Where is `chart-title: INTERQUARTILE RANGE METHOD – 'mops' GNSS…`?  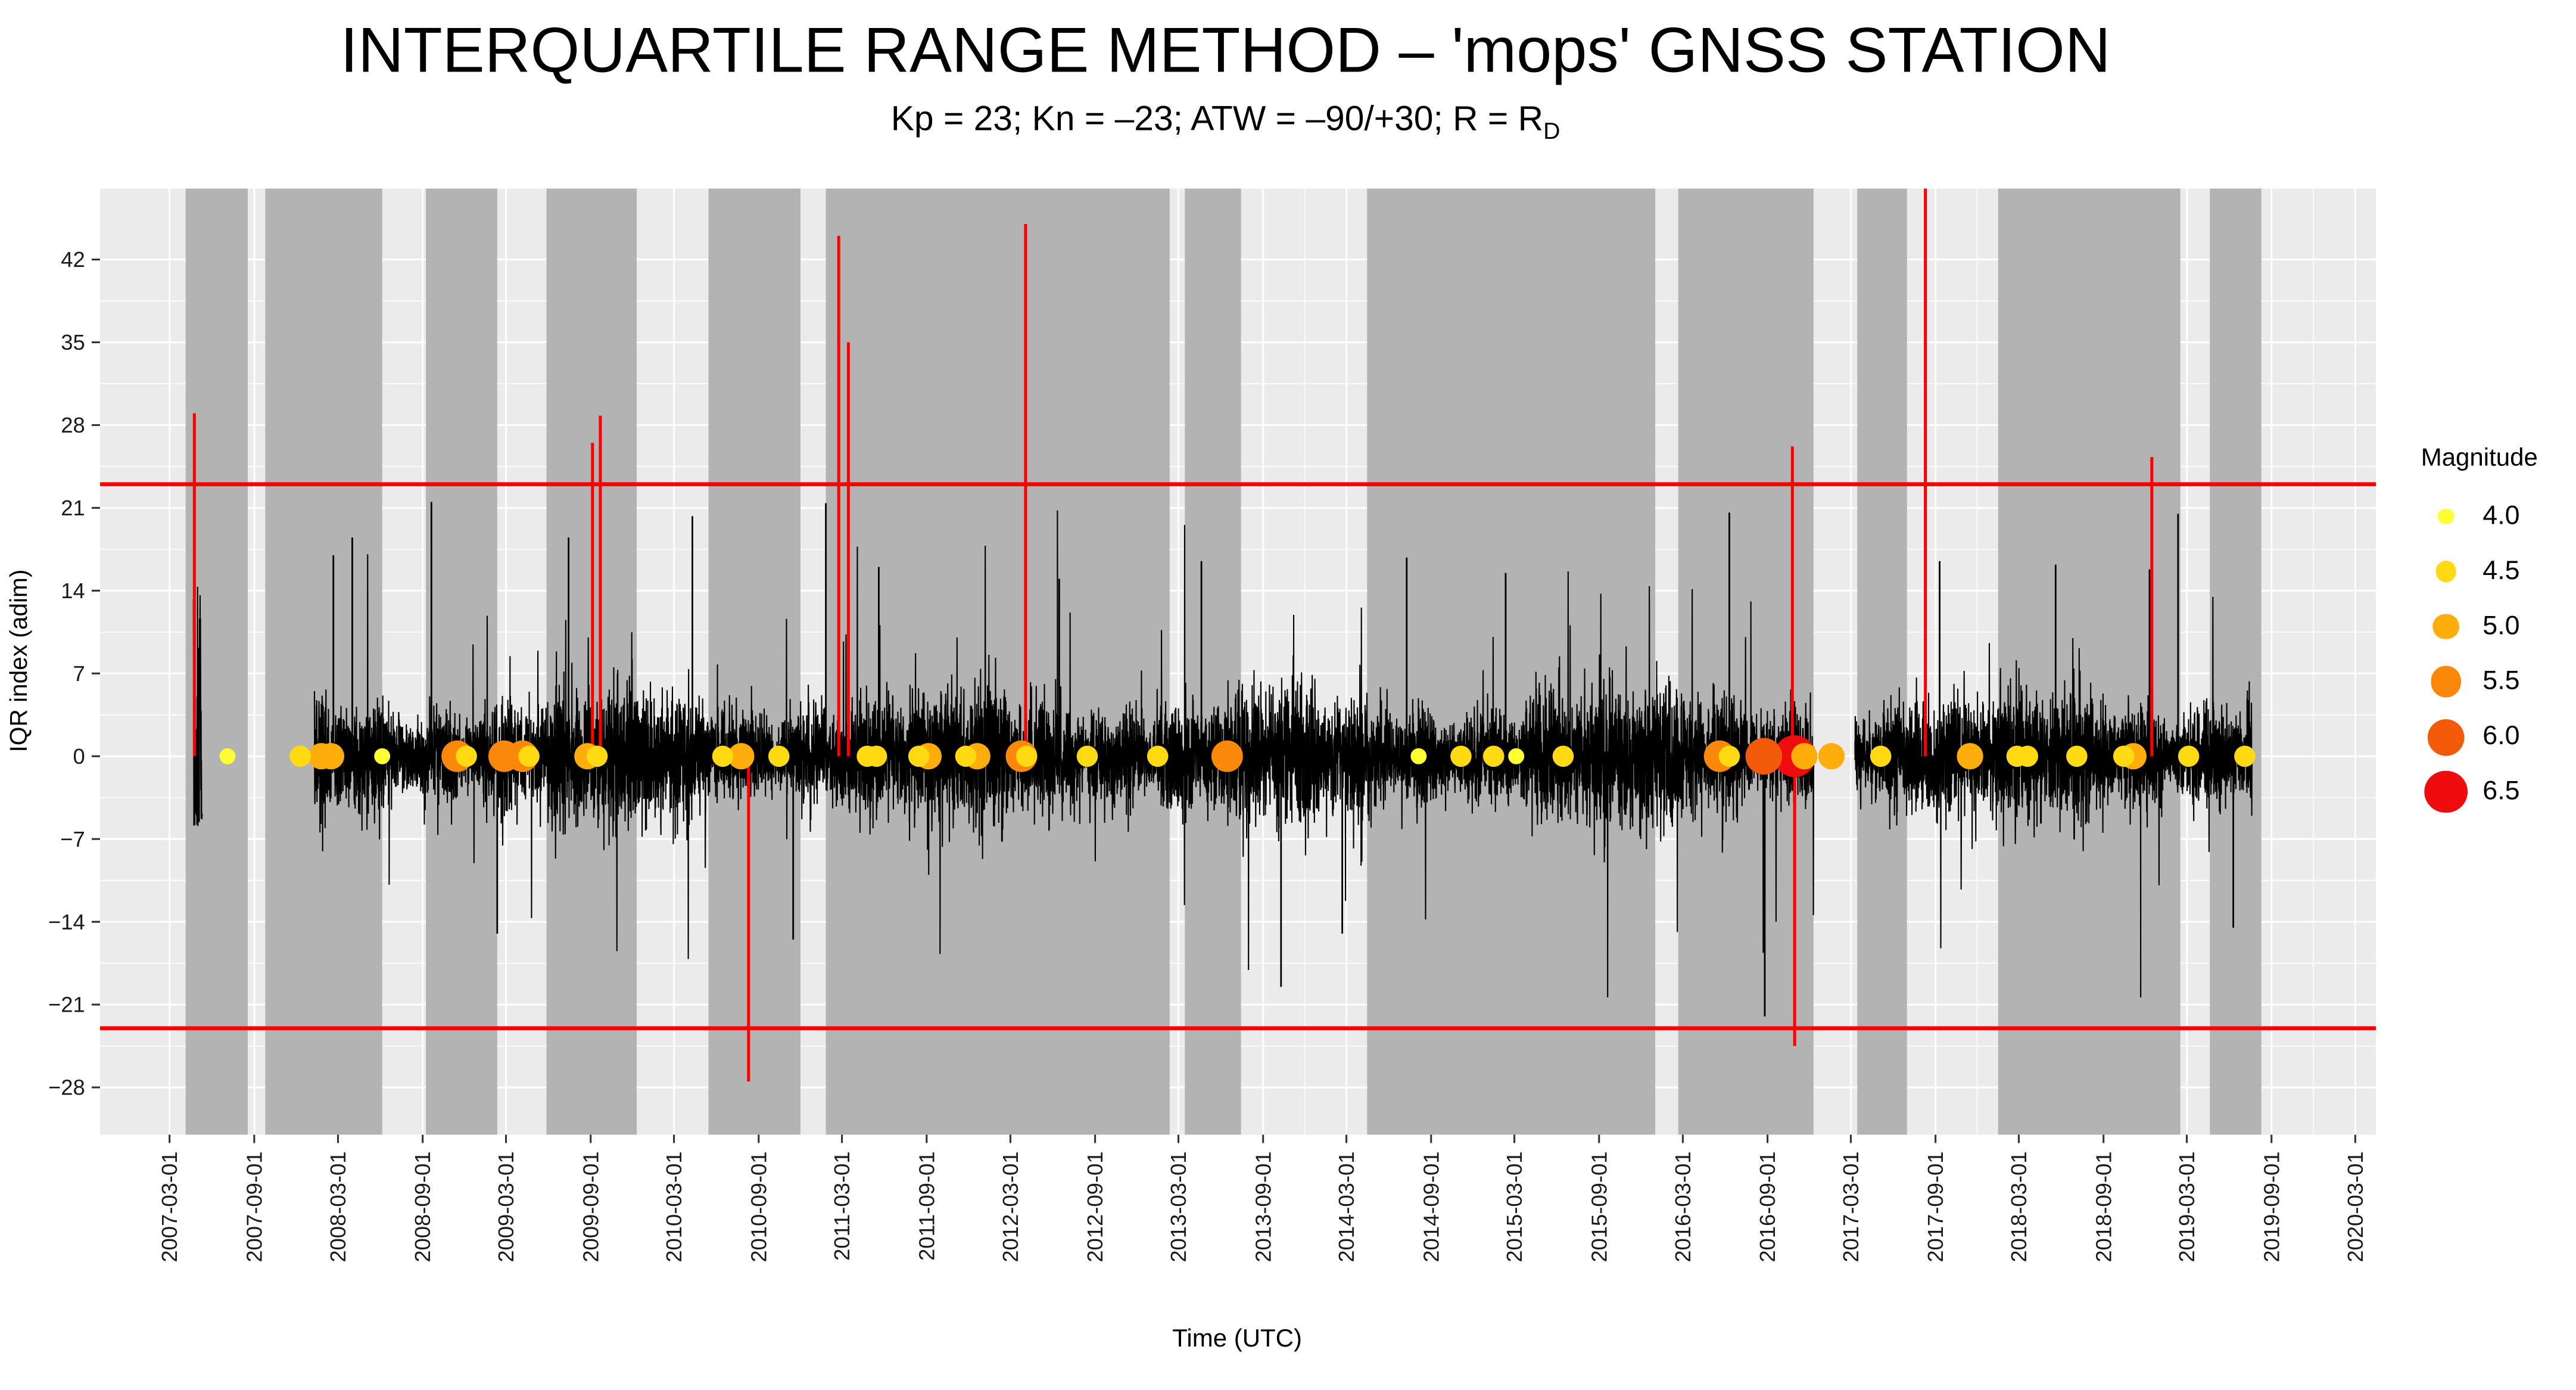
chart-title: INTERQUARTILE RANGE METHOD – 'mops' GNSS… is located at coordinates (1225, 52).